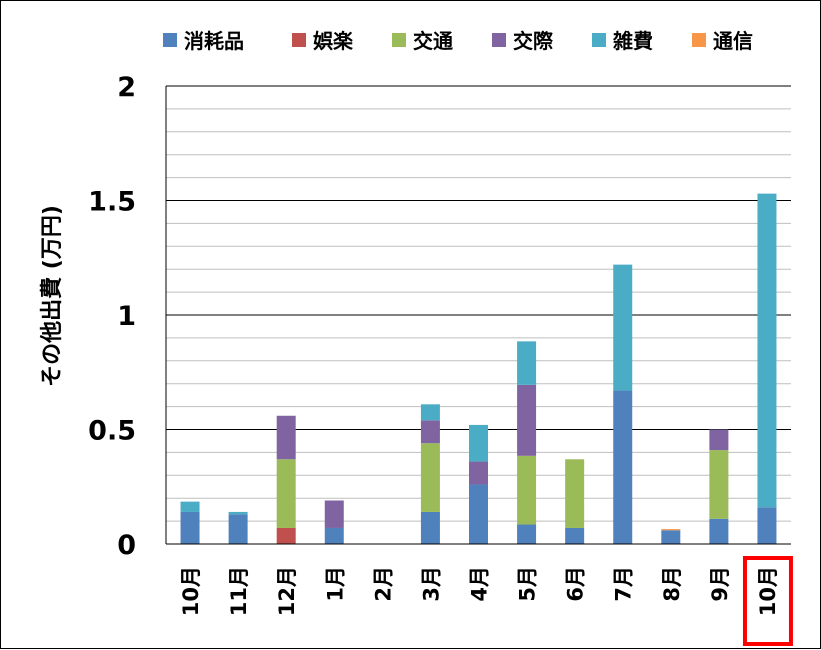 The width and height of the screenshot is (821, 650). I want to click on legend-label: 雑費, so click(632, 41).